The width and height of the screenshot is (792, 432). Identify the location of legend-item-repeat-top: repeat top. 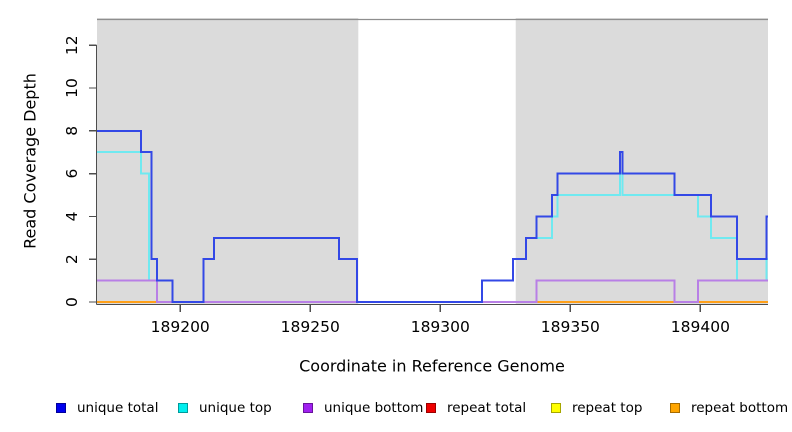
(596, 408).